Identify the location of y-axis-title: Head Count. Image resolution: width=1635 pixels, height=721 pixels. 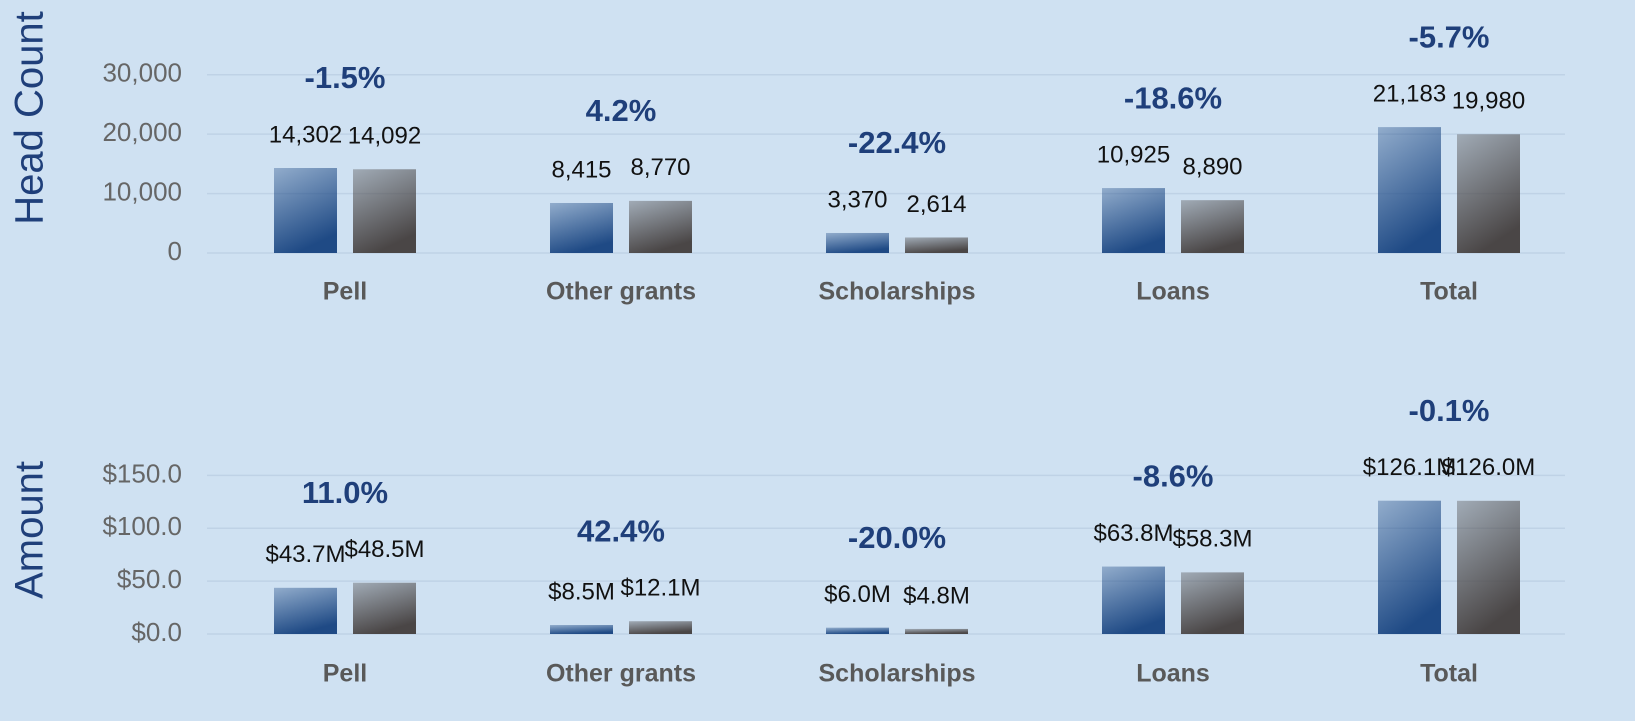
(30, 117).